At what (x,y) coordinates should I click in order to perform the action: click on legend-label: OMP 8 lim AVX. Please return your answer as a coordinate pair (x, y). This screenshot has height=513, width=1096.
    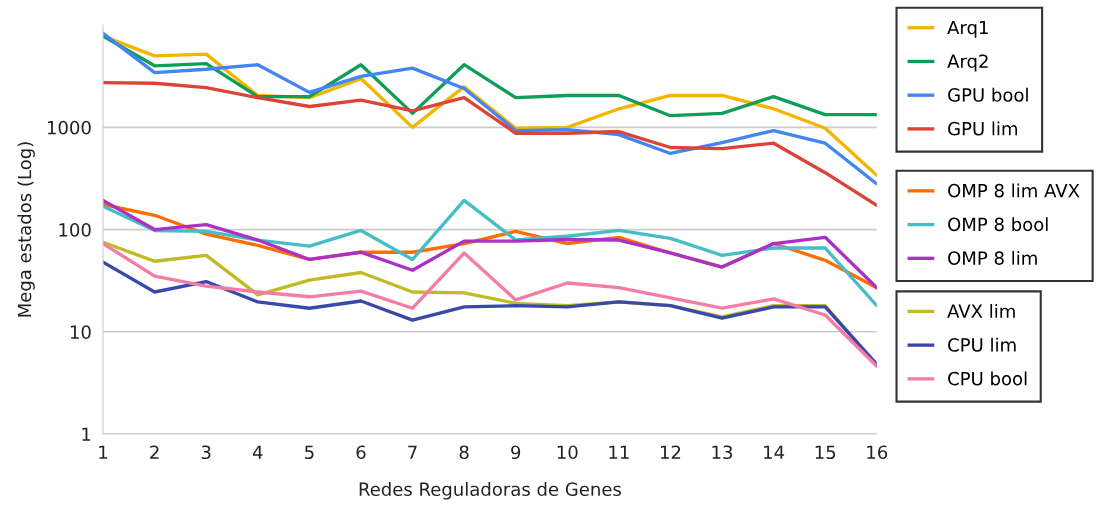
    Looking at the image, I should click on (1014, 190).